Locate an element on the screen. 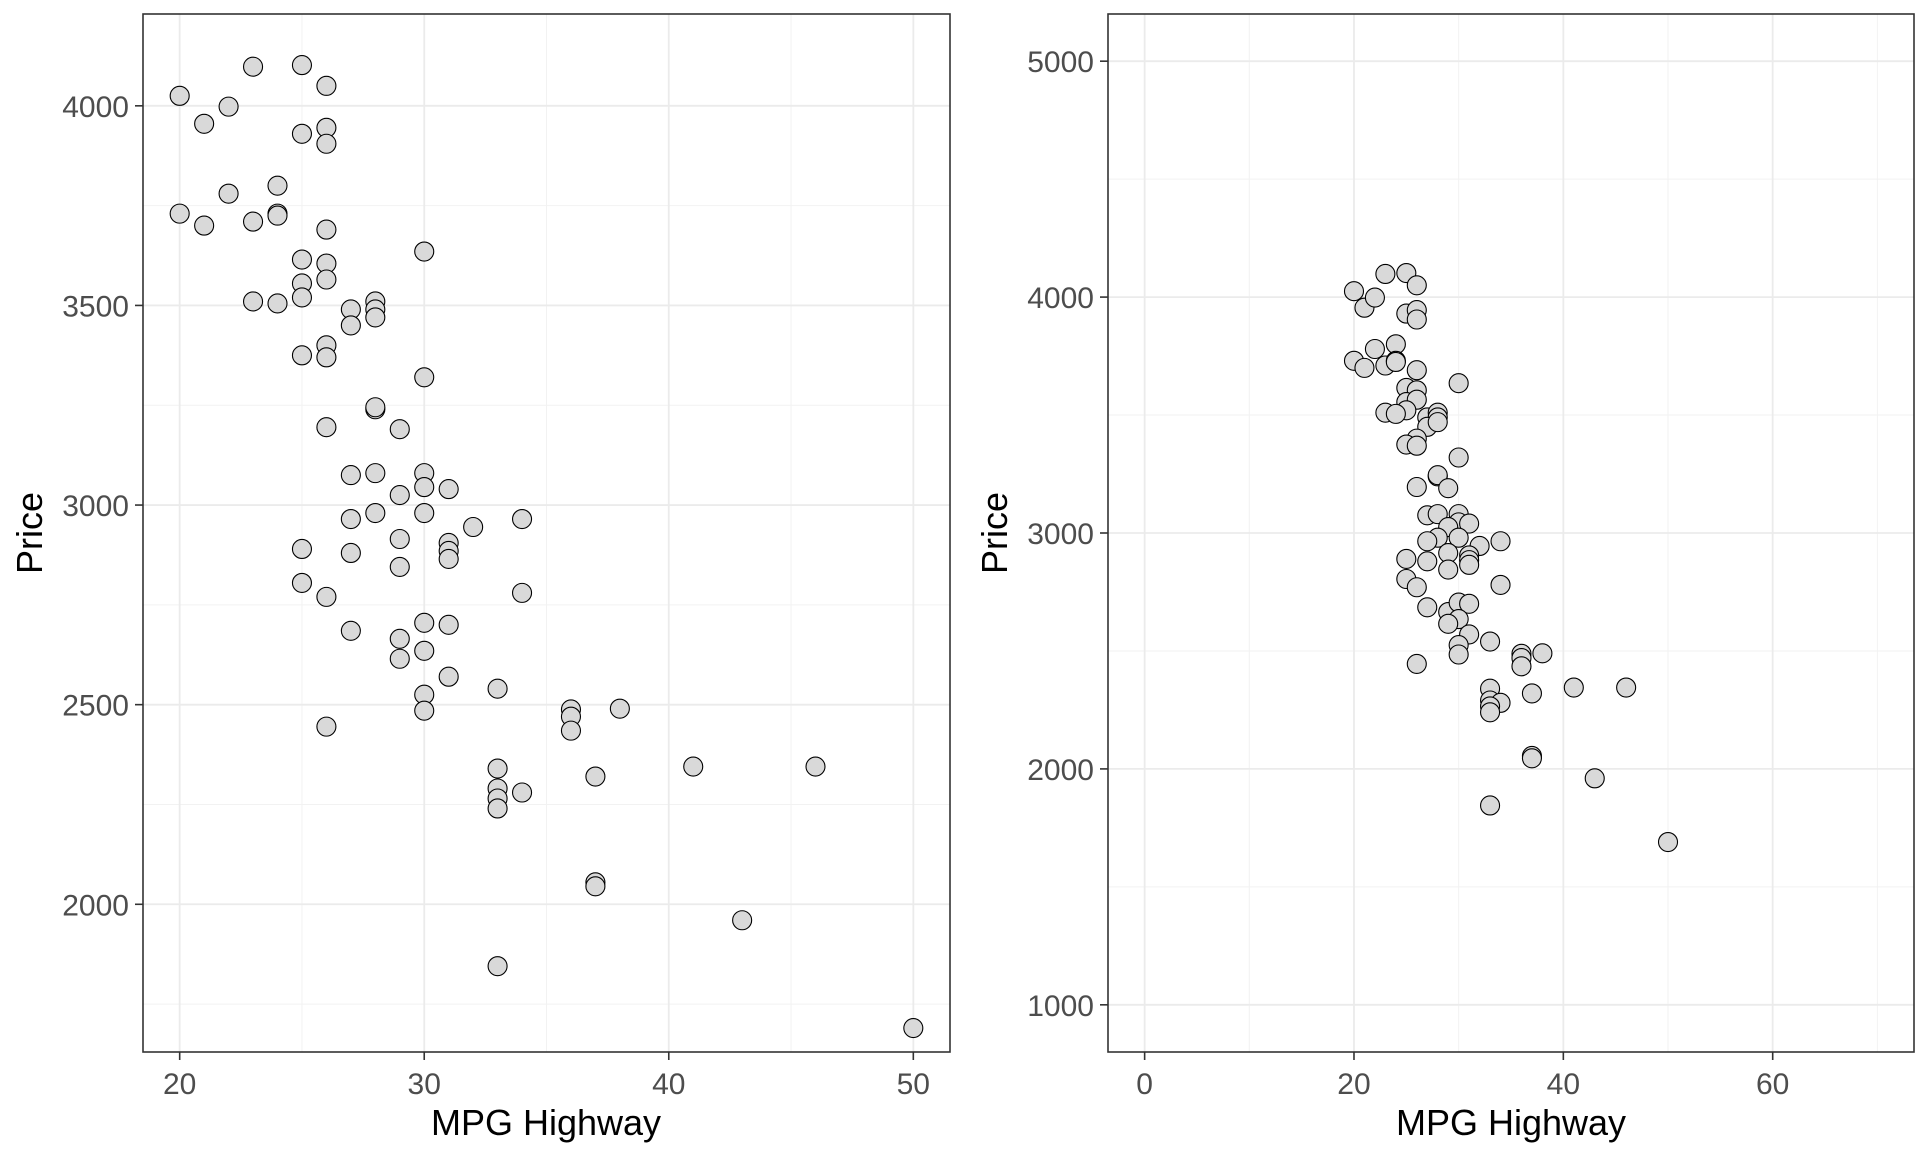 The height and width of the screenshot is (1152, 1920). left-y-tick-label: 2500 is located at coordinates (95, 706).